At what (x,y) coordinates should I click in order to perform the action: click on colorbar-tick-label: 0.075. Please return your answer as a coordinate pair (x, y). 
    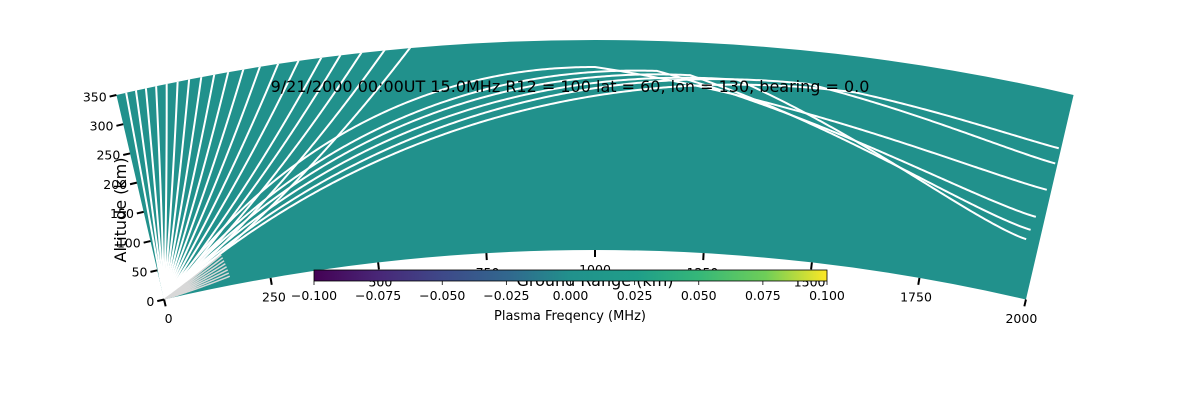
    Looking at the image, I should click on (763, 295).